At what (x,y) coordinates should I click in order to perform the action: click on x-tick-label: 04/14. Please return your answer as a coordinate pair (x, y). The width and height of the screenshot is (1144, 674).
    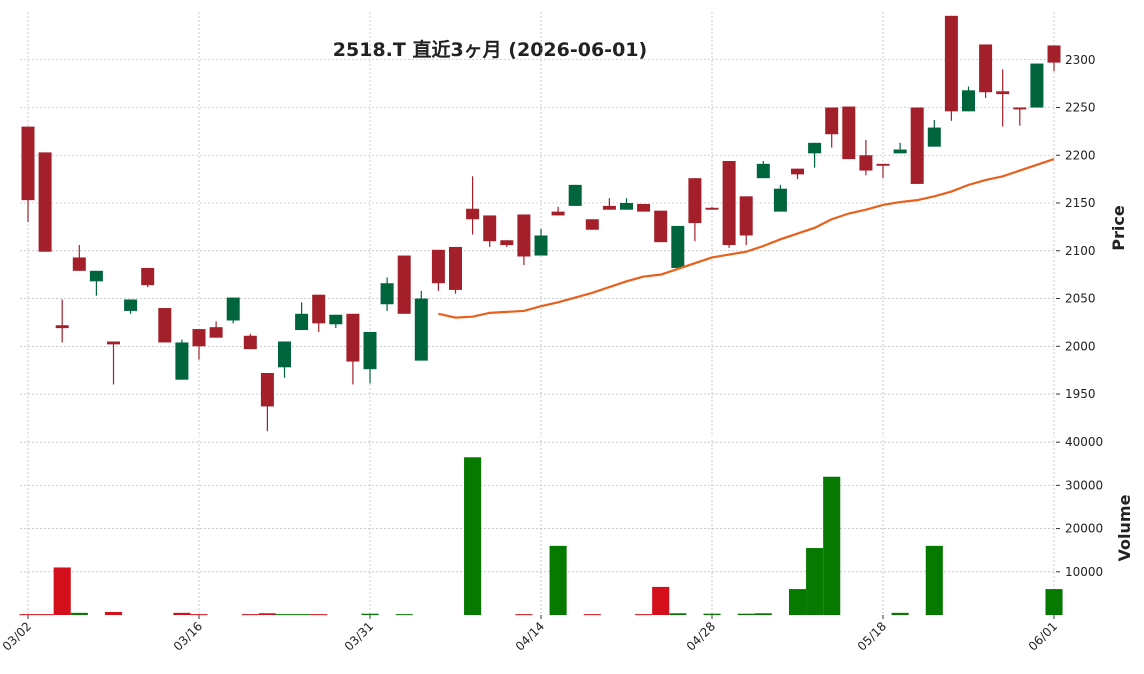
    Looking at the image, I should click on (530, 636).